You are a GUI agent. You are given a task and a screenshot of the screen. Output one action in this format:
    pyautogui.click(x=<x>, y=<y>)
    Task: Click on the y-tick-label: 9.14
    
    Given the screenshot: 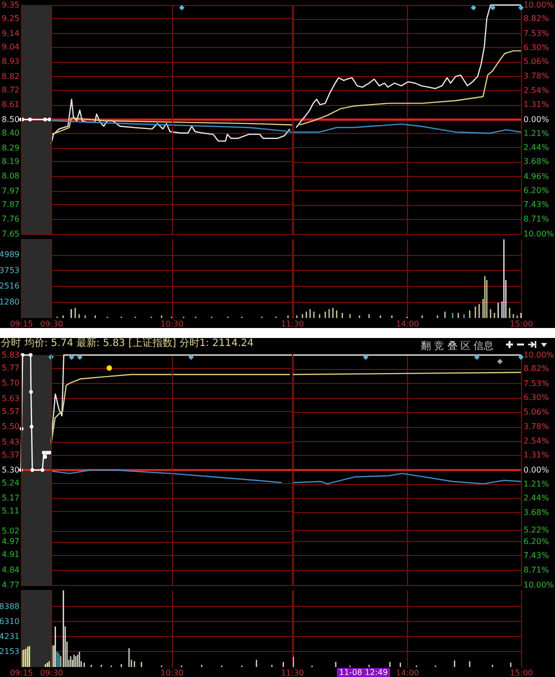 What is the action you would take?
    pyautogui.click(x=11, y=33)
    